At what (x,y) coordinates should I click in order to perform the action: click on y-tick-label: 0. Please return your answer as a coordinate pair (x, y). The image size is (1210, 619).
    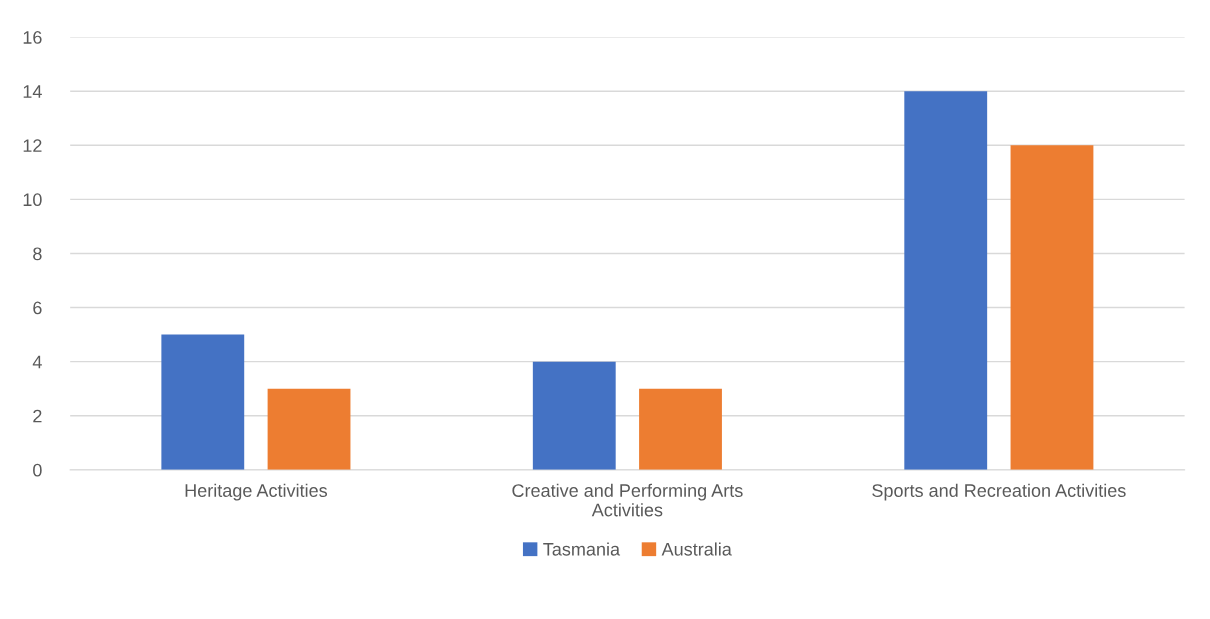
    Looking at the image, I should click on (37, 470).